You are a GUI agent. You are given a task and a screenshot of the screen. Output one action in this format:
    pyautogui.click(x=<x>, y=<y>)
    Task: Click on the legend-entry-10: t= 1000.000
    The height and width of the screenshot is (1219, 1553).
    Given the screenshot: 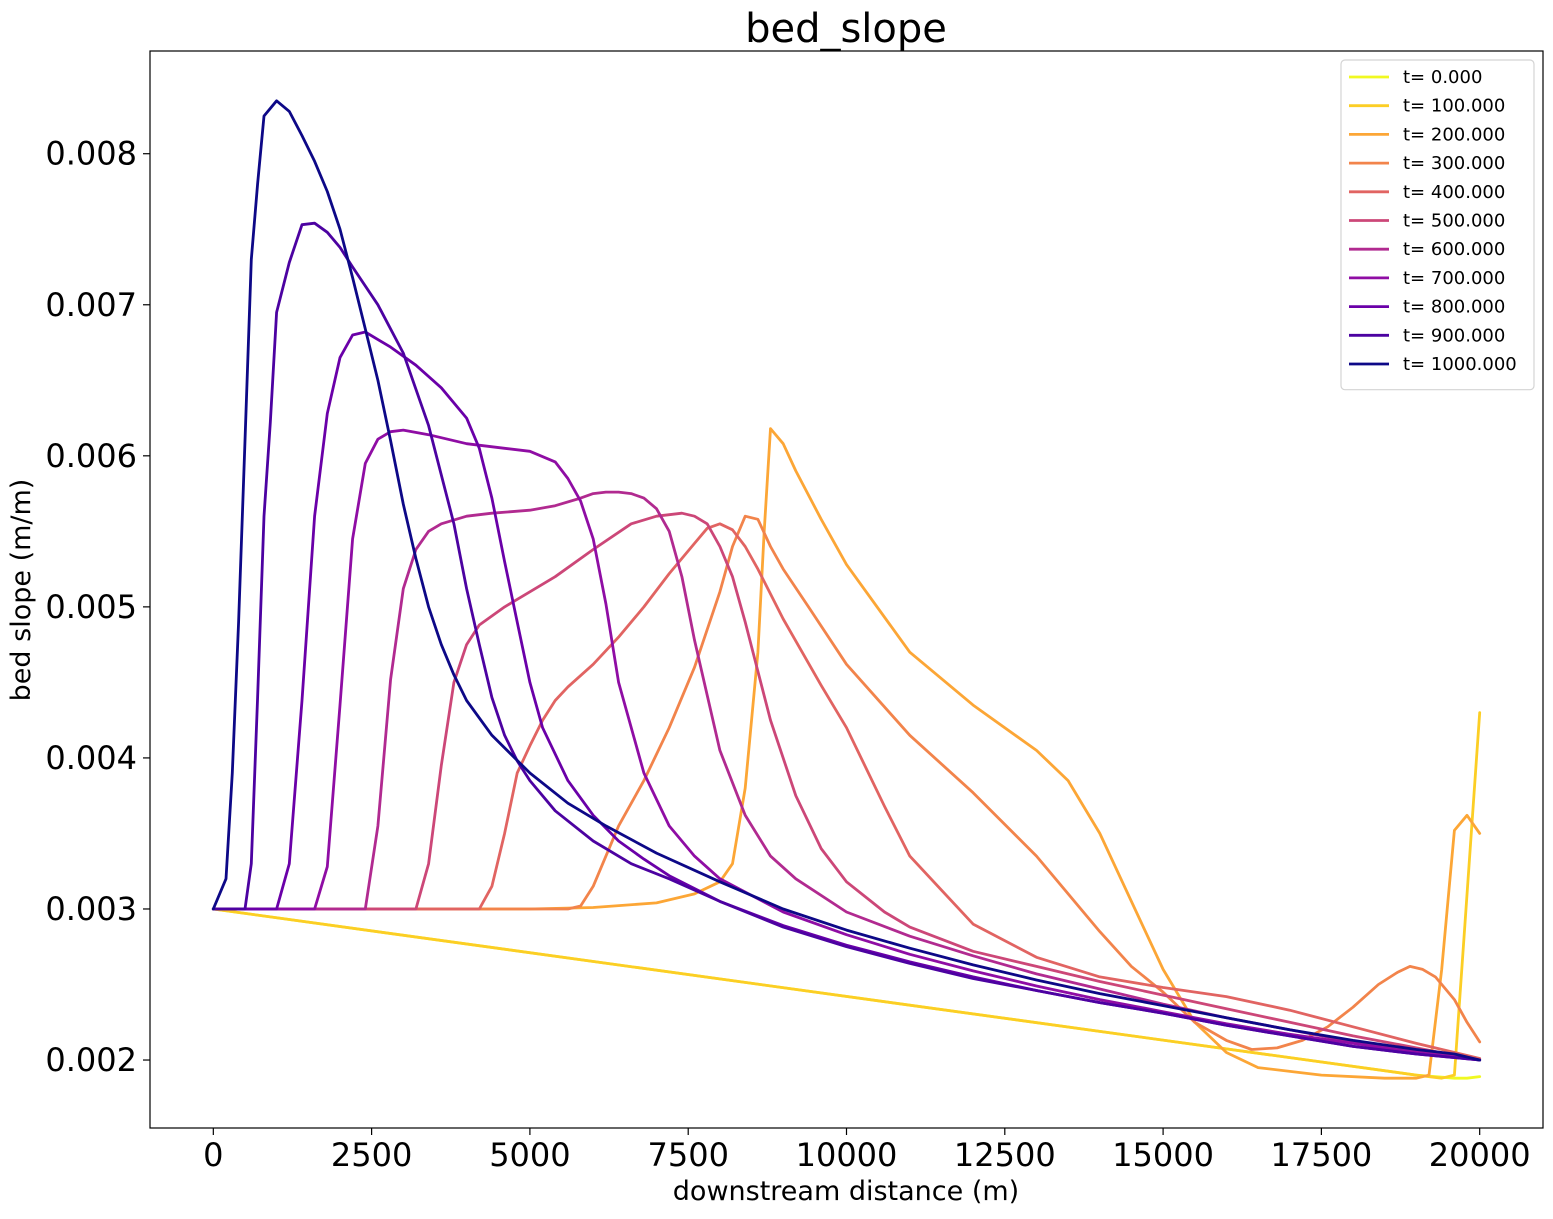 What is the action you would take?
    pyautogui.click(x=1460, y=364)
    